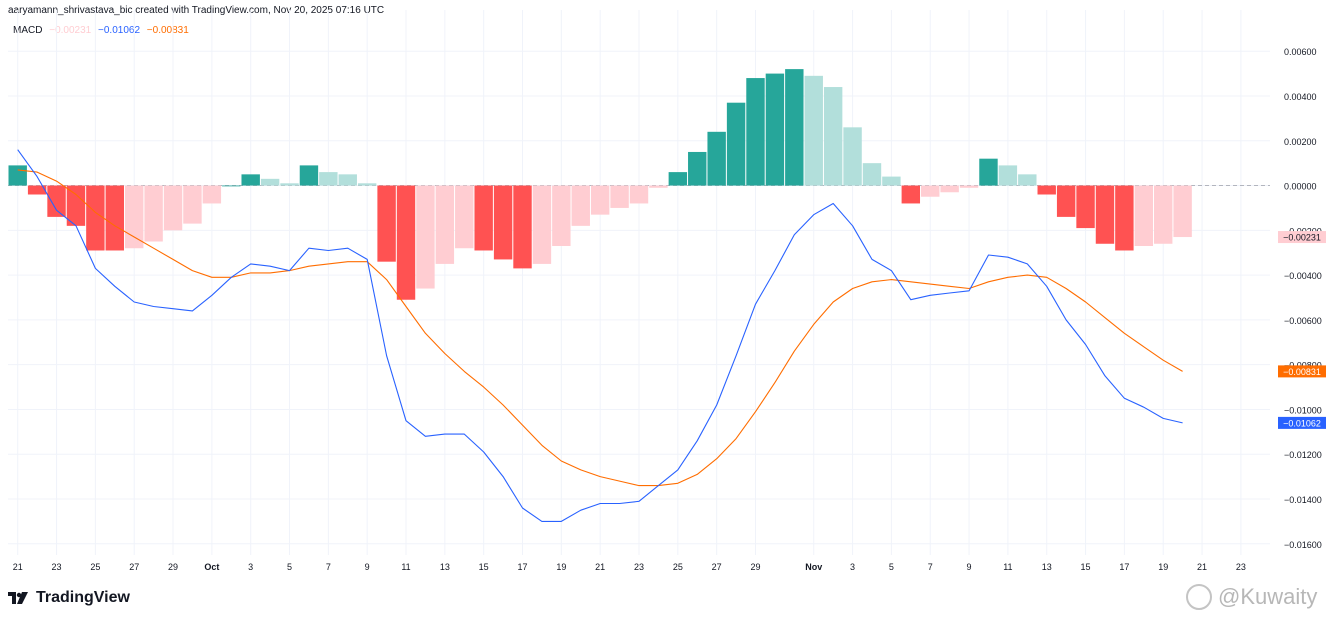  What do you see at coordinates (1300, 97) in the screenshot?
I see `y-tick-label: 0.00400` at bounding box center [1300, 97].